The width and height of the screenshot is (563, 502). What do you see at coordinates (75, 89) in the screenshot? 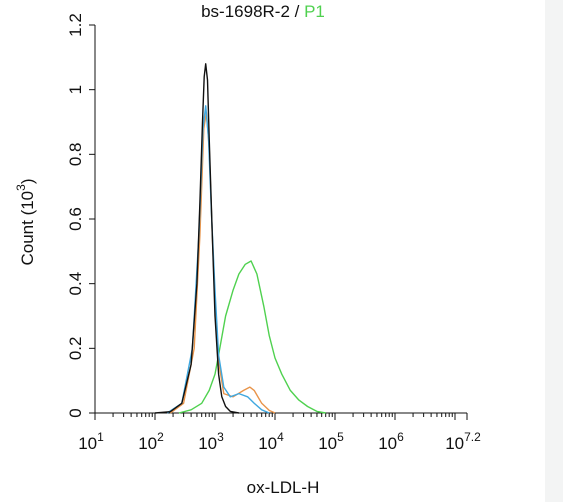
I see `y-tick-label: 1` at bounding box center [75, 89].